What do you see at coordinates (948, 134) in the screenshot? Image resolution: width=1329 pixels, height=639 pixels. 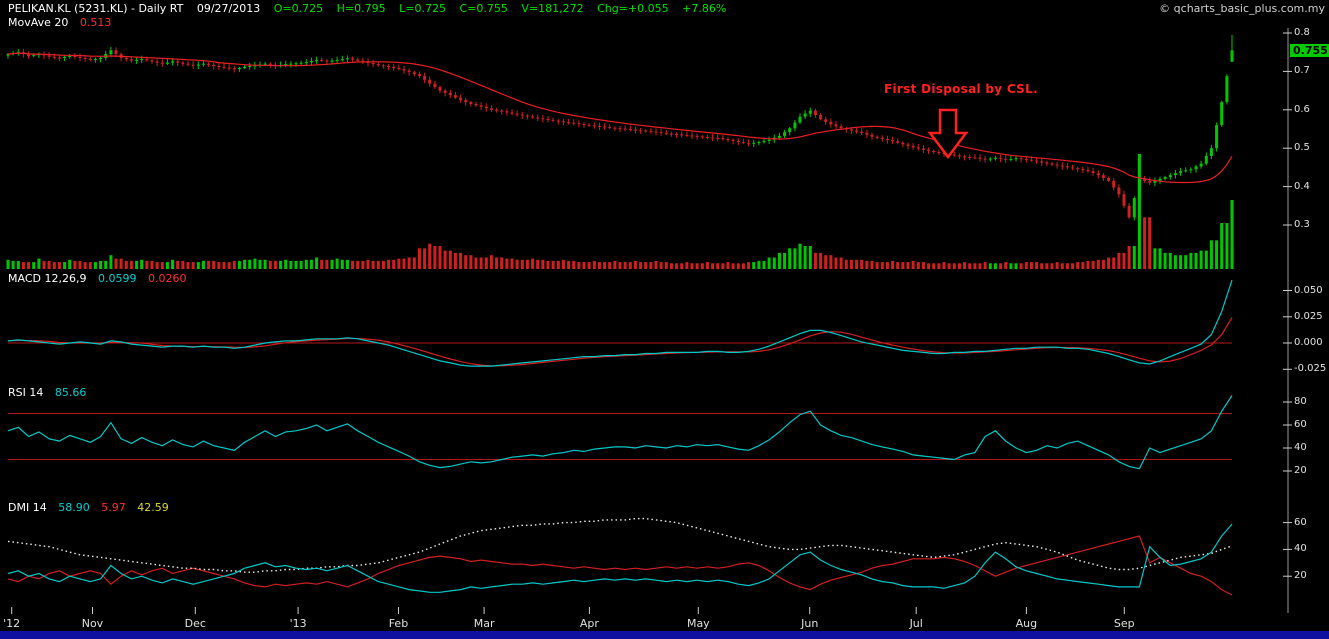 I see `down-arrow-icon` at bounding box center [948, 134].